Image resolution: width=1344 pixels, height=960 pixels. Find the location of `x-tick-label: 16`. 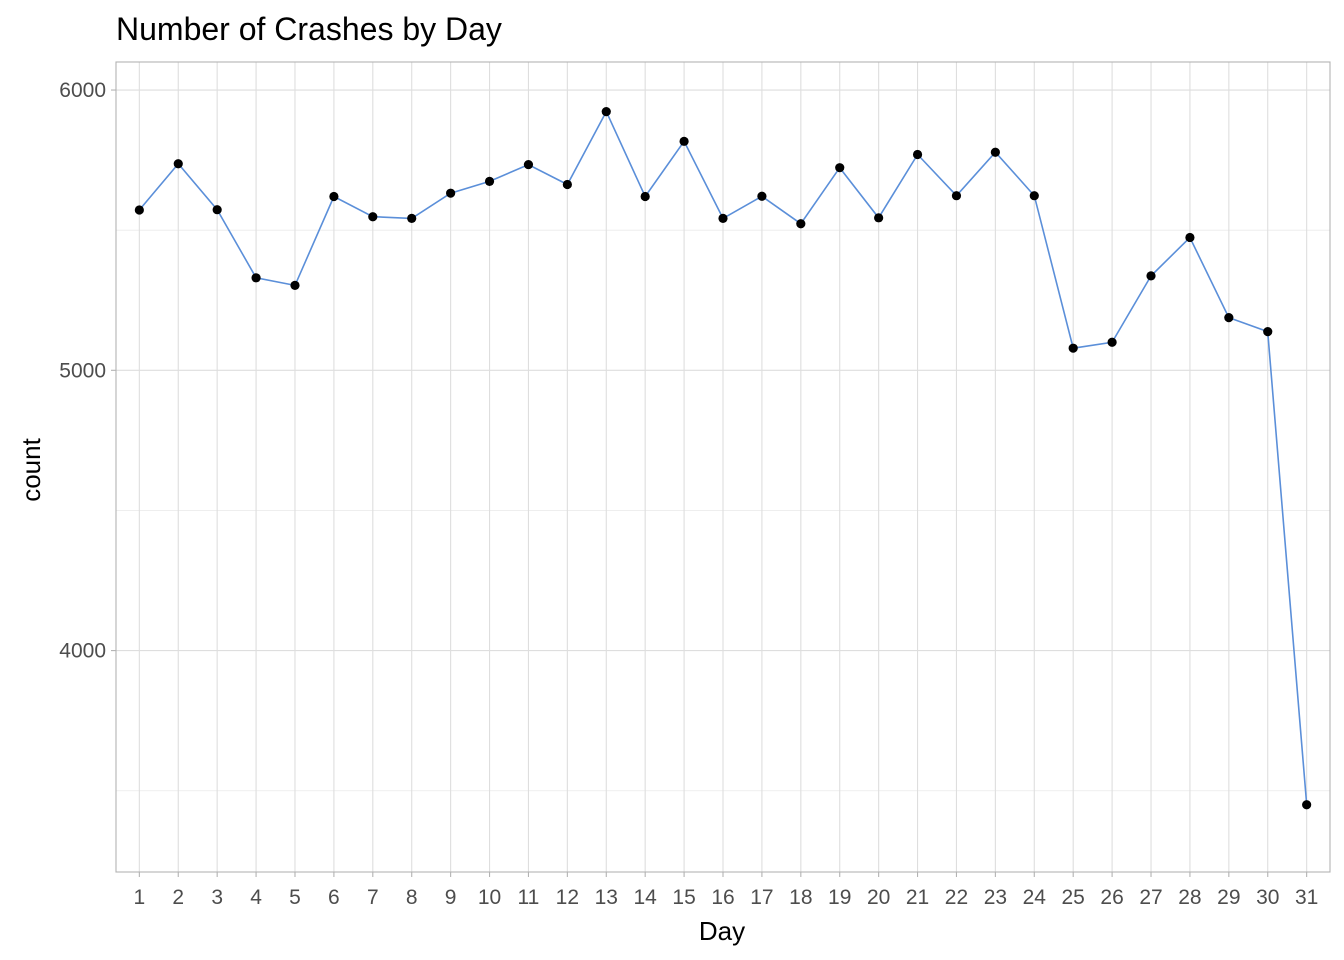

x-tick-label: 16 is located at coordinates (722, 897).